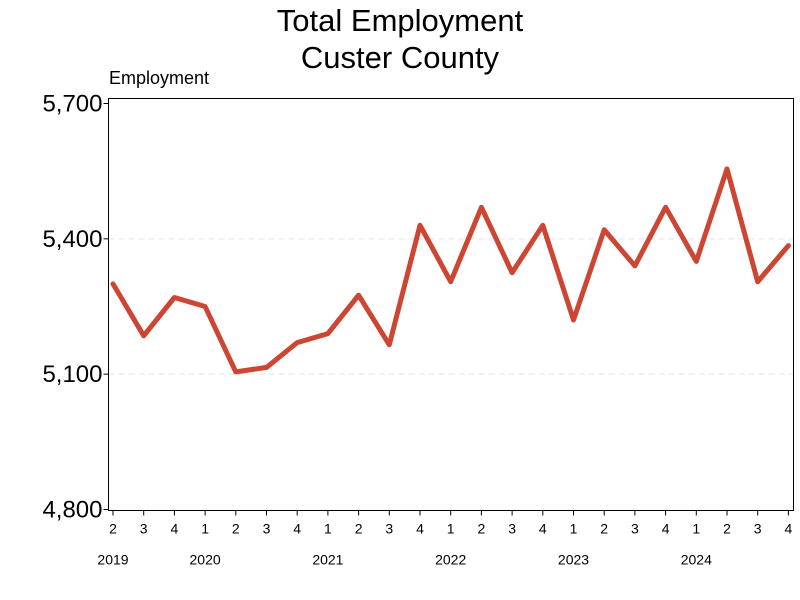 This screenshot has width=800, height=600. What do you see at coordinates (72, 374) in the screenshot?
I see `y-tick-label: 5,100` at bounding box center [72, 374].